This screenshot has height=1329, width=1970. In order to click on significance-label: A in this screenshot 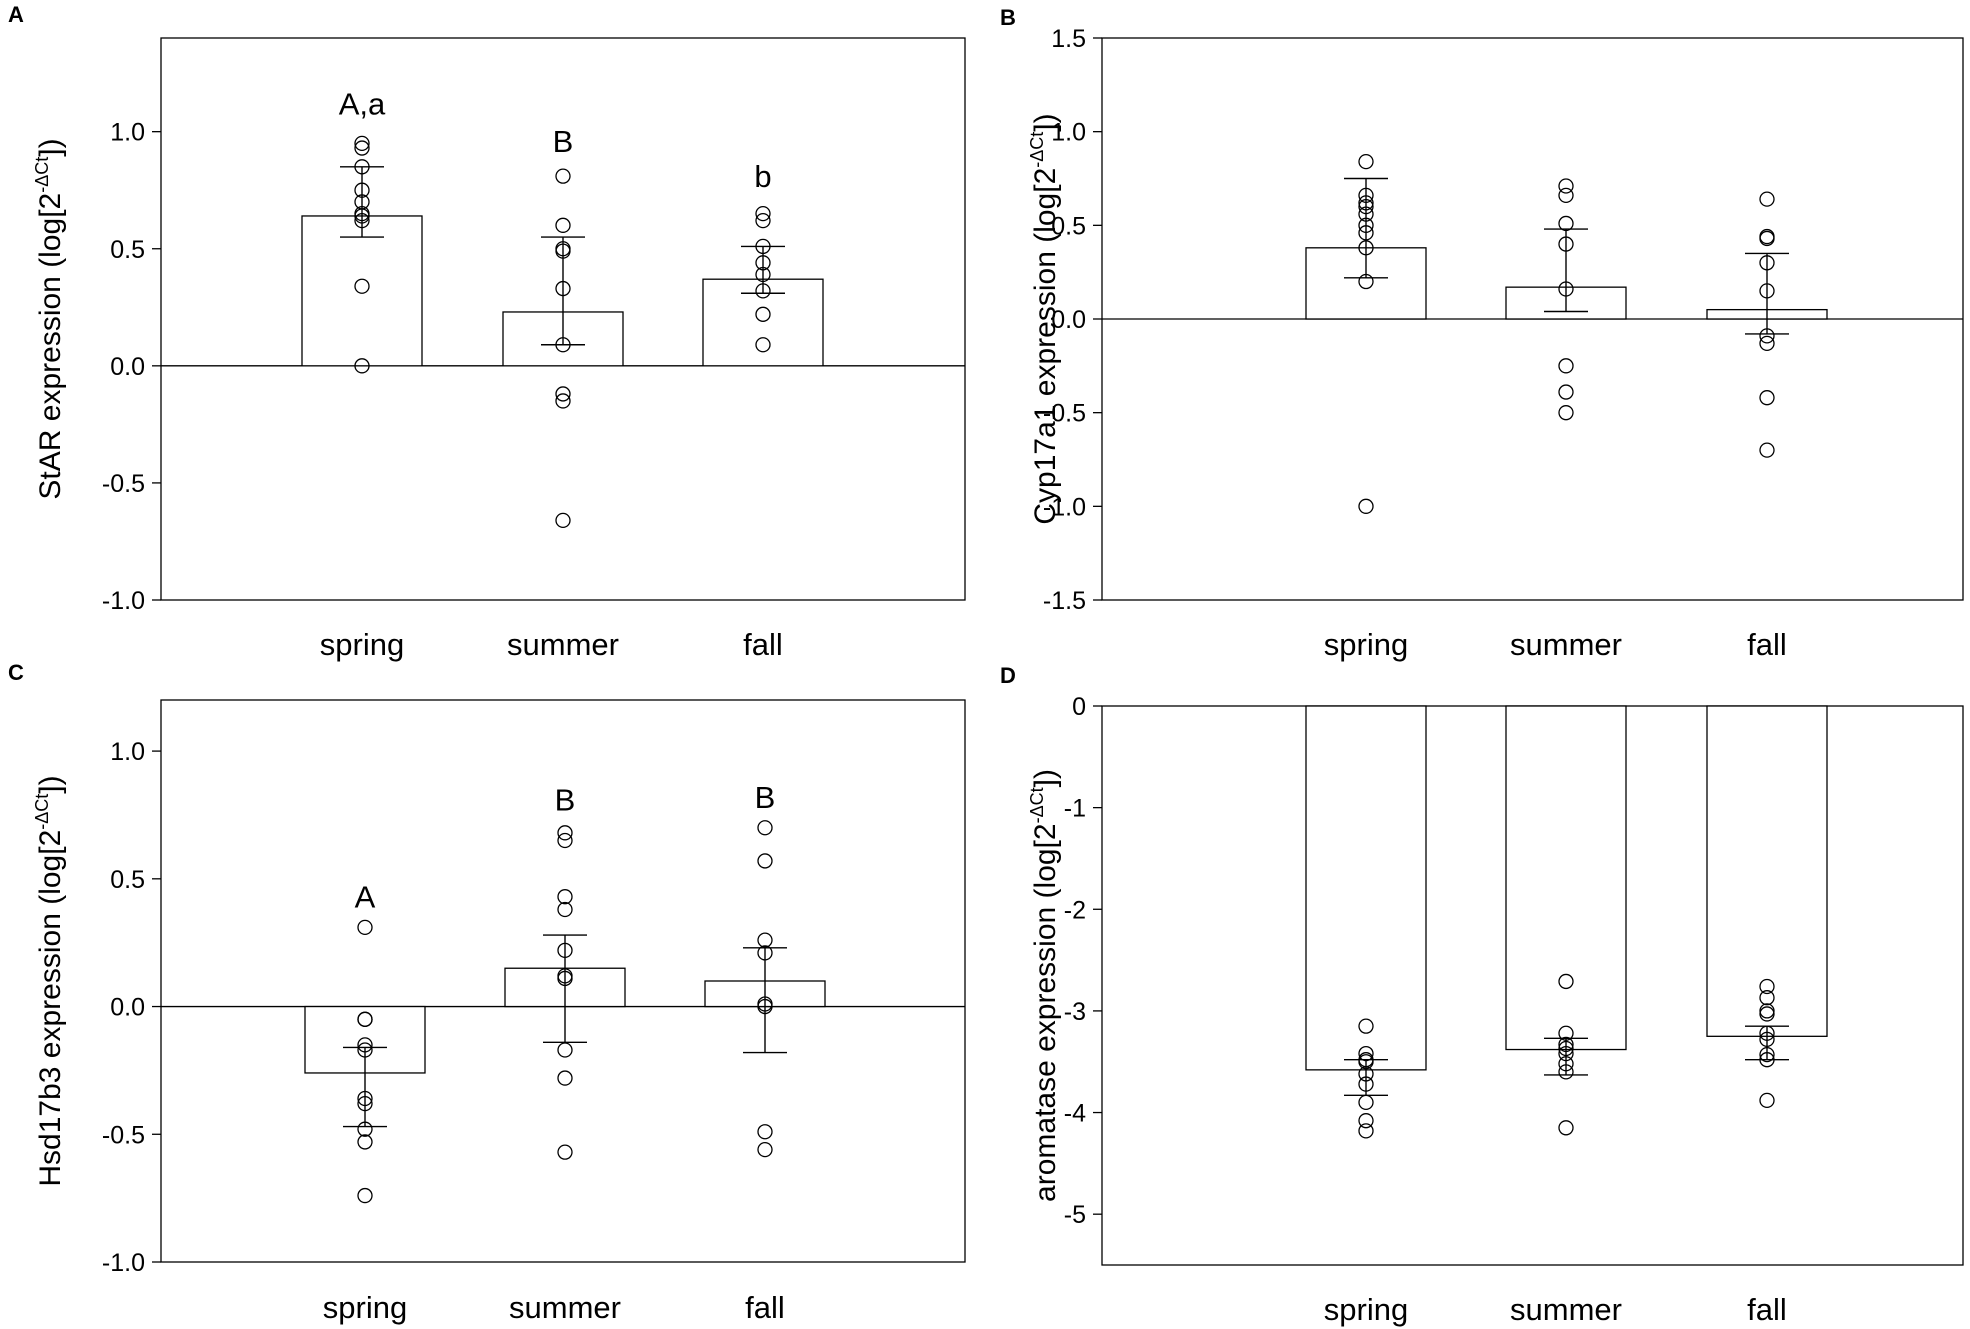, I will do `click(365, 897)`.